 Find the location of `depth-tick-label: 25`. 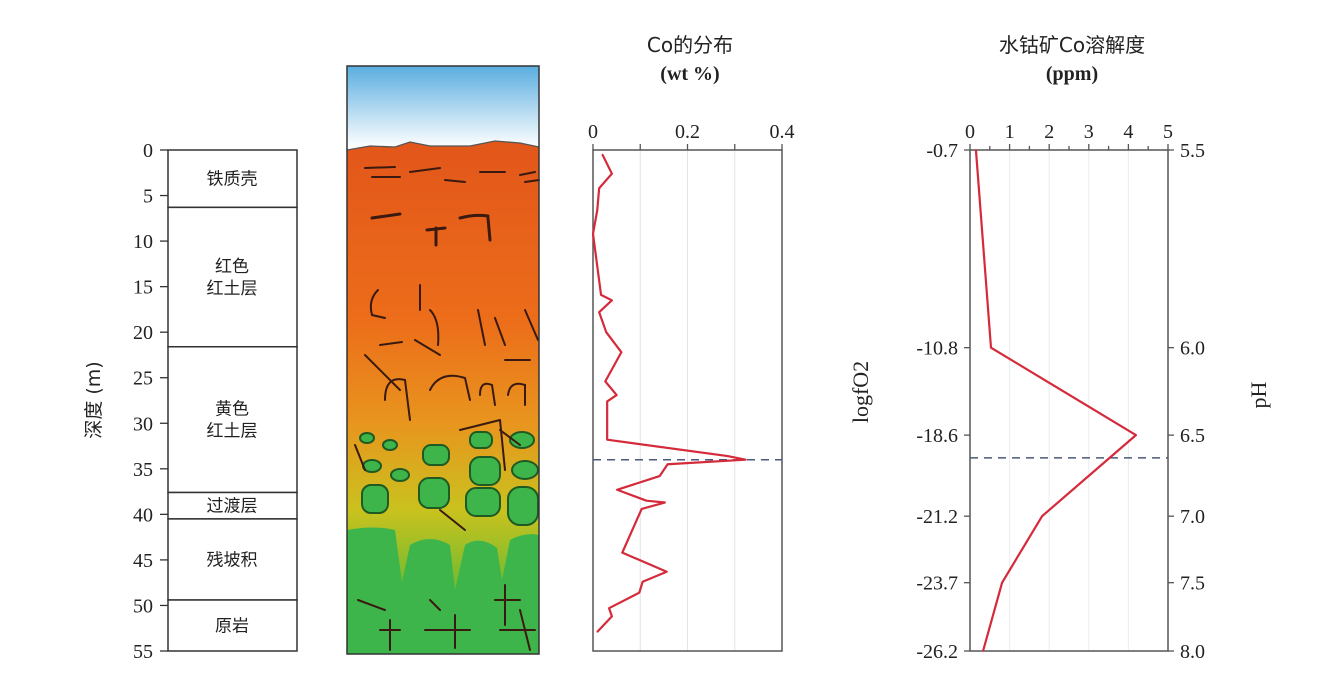

depth-tick-label: 25 is located at coordinates (143, 379).